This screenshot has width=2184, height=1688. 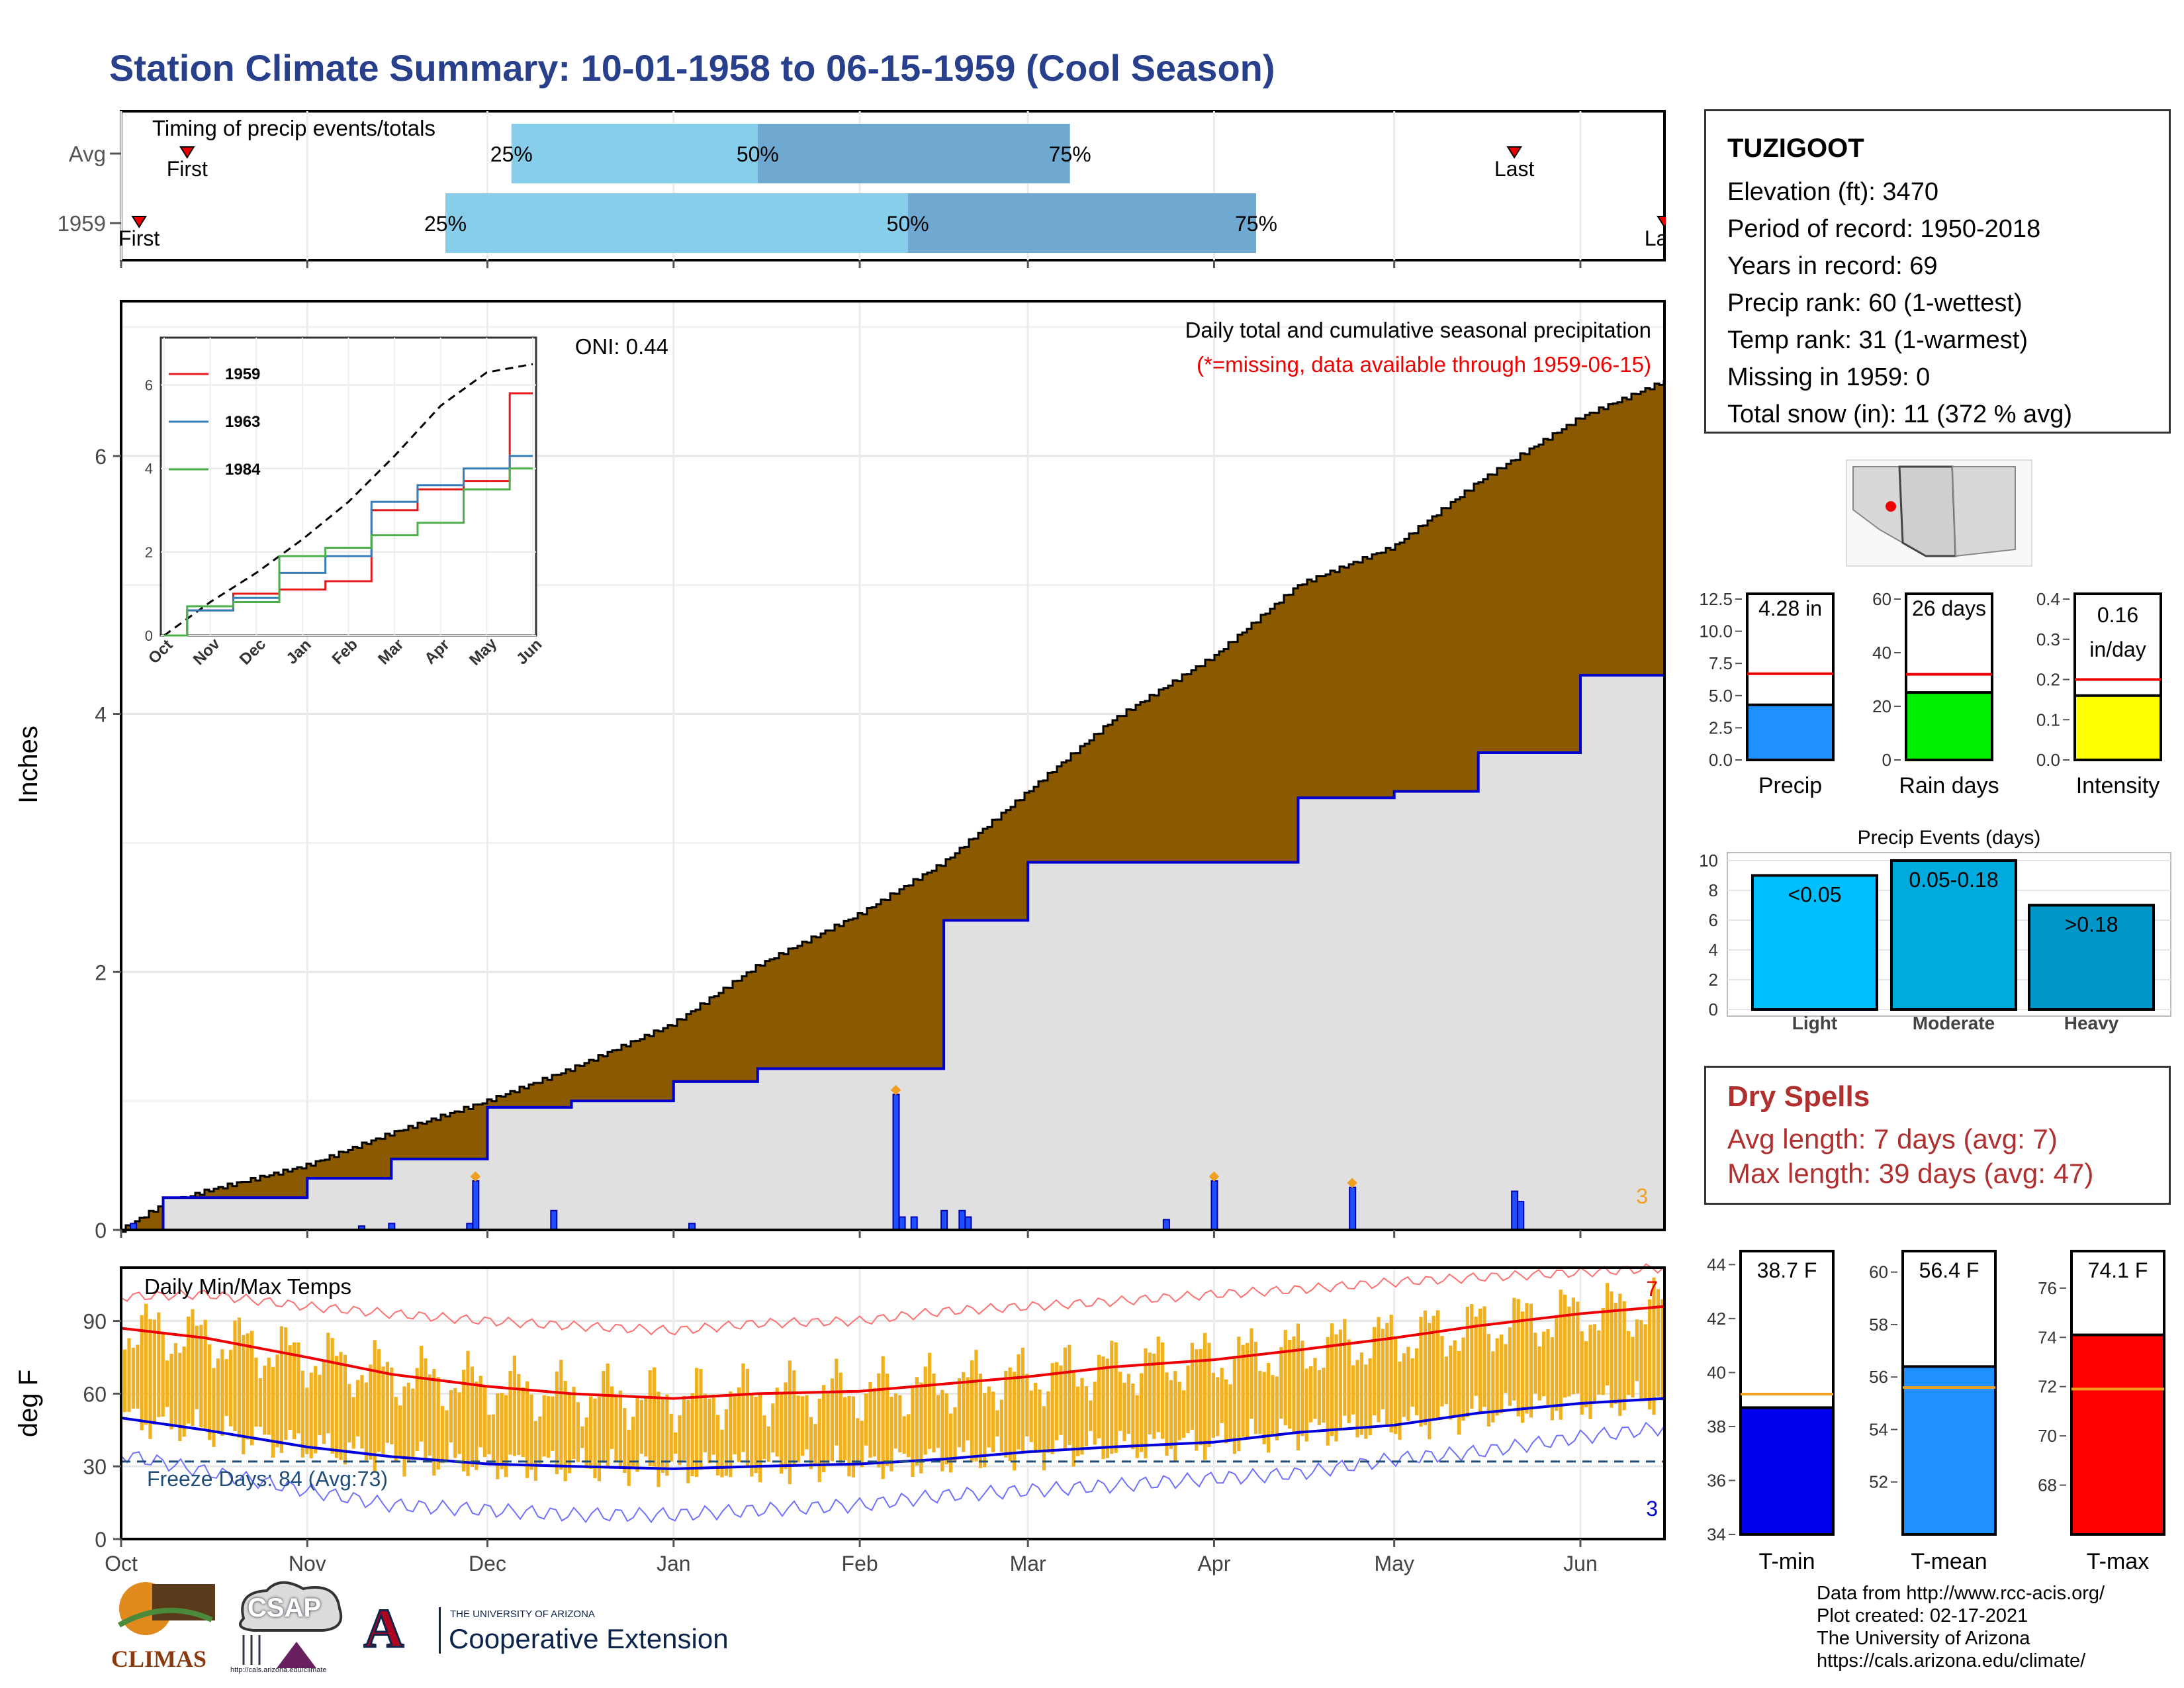 I want to click on events-ytick-label: 2, so click(x=1713, y=980).